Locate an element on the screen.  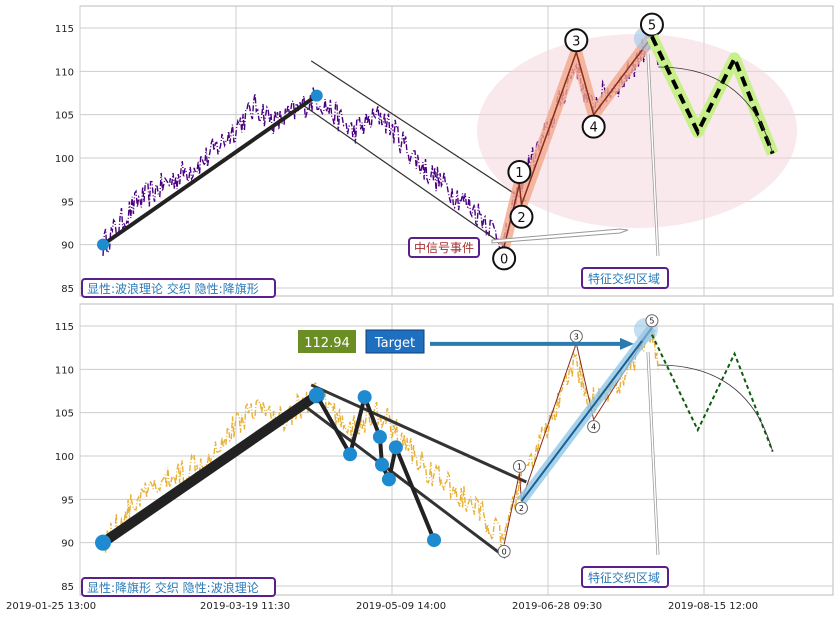
channel-lower-line is located at coordinates (404, 176).